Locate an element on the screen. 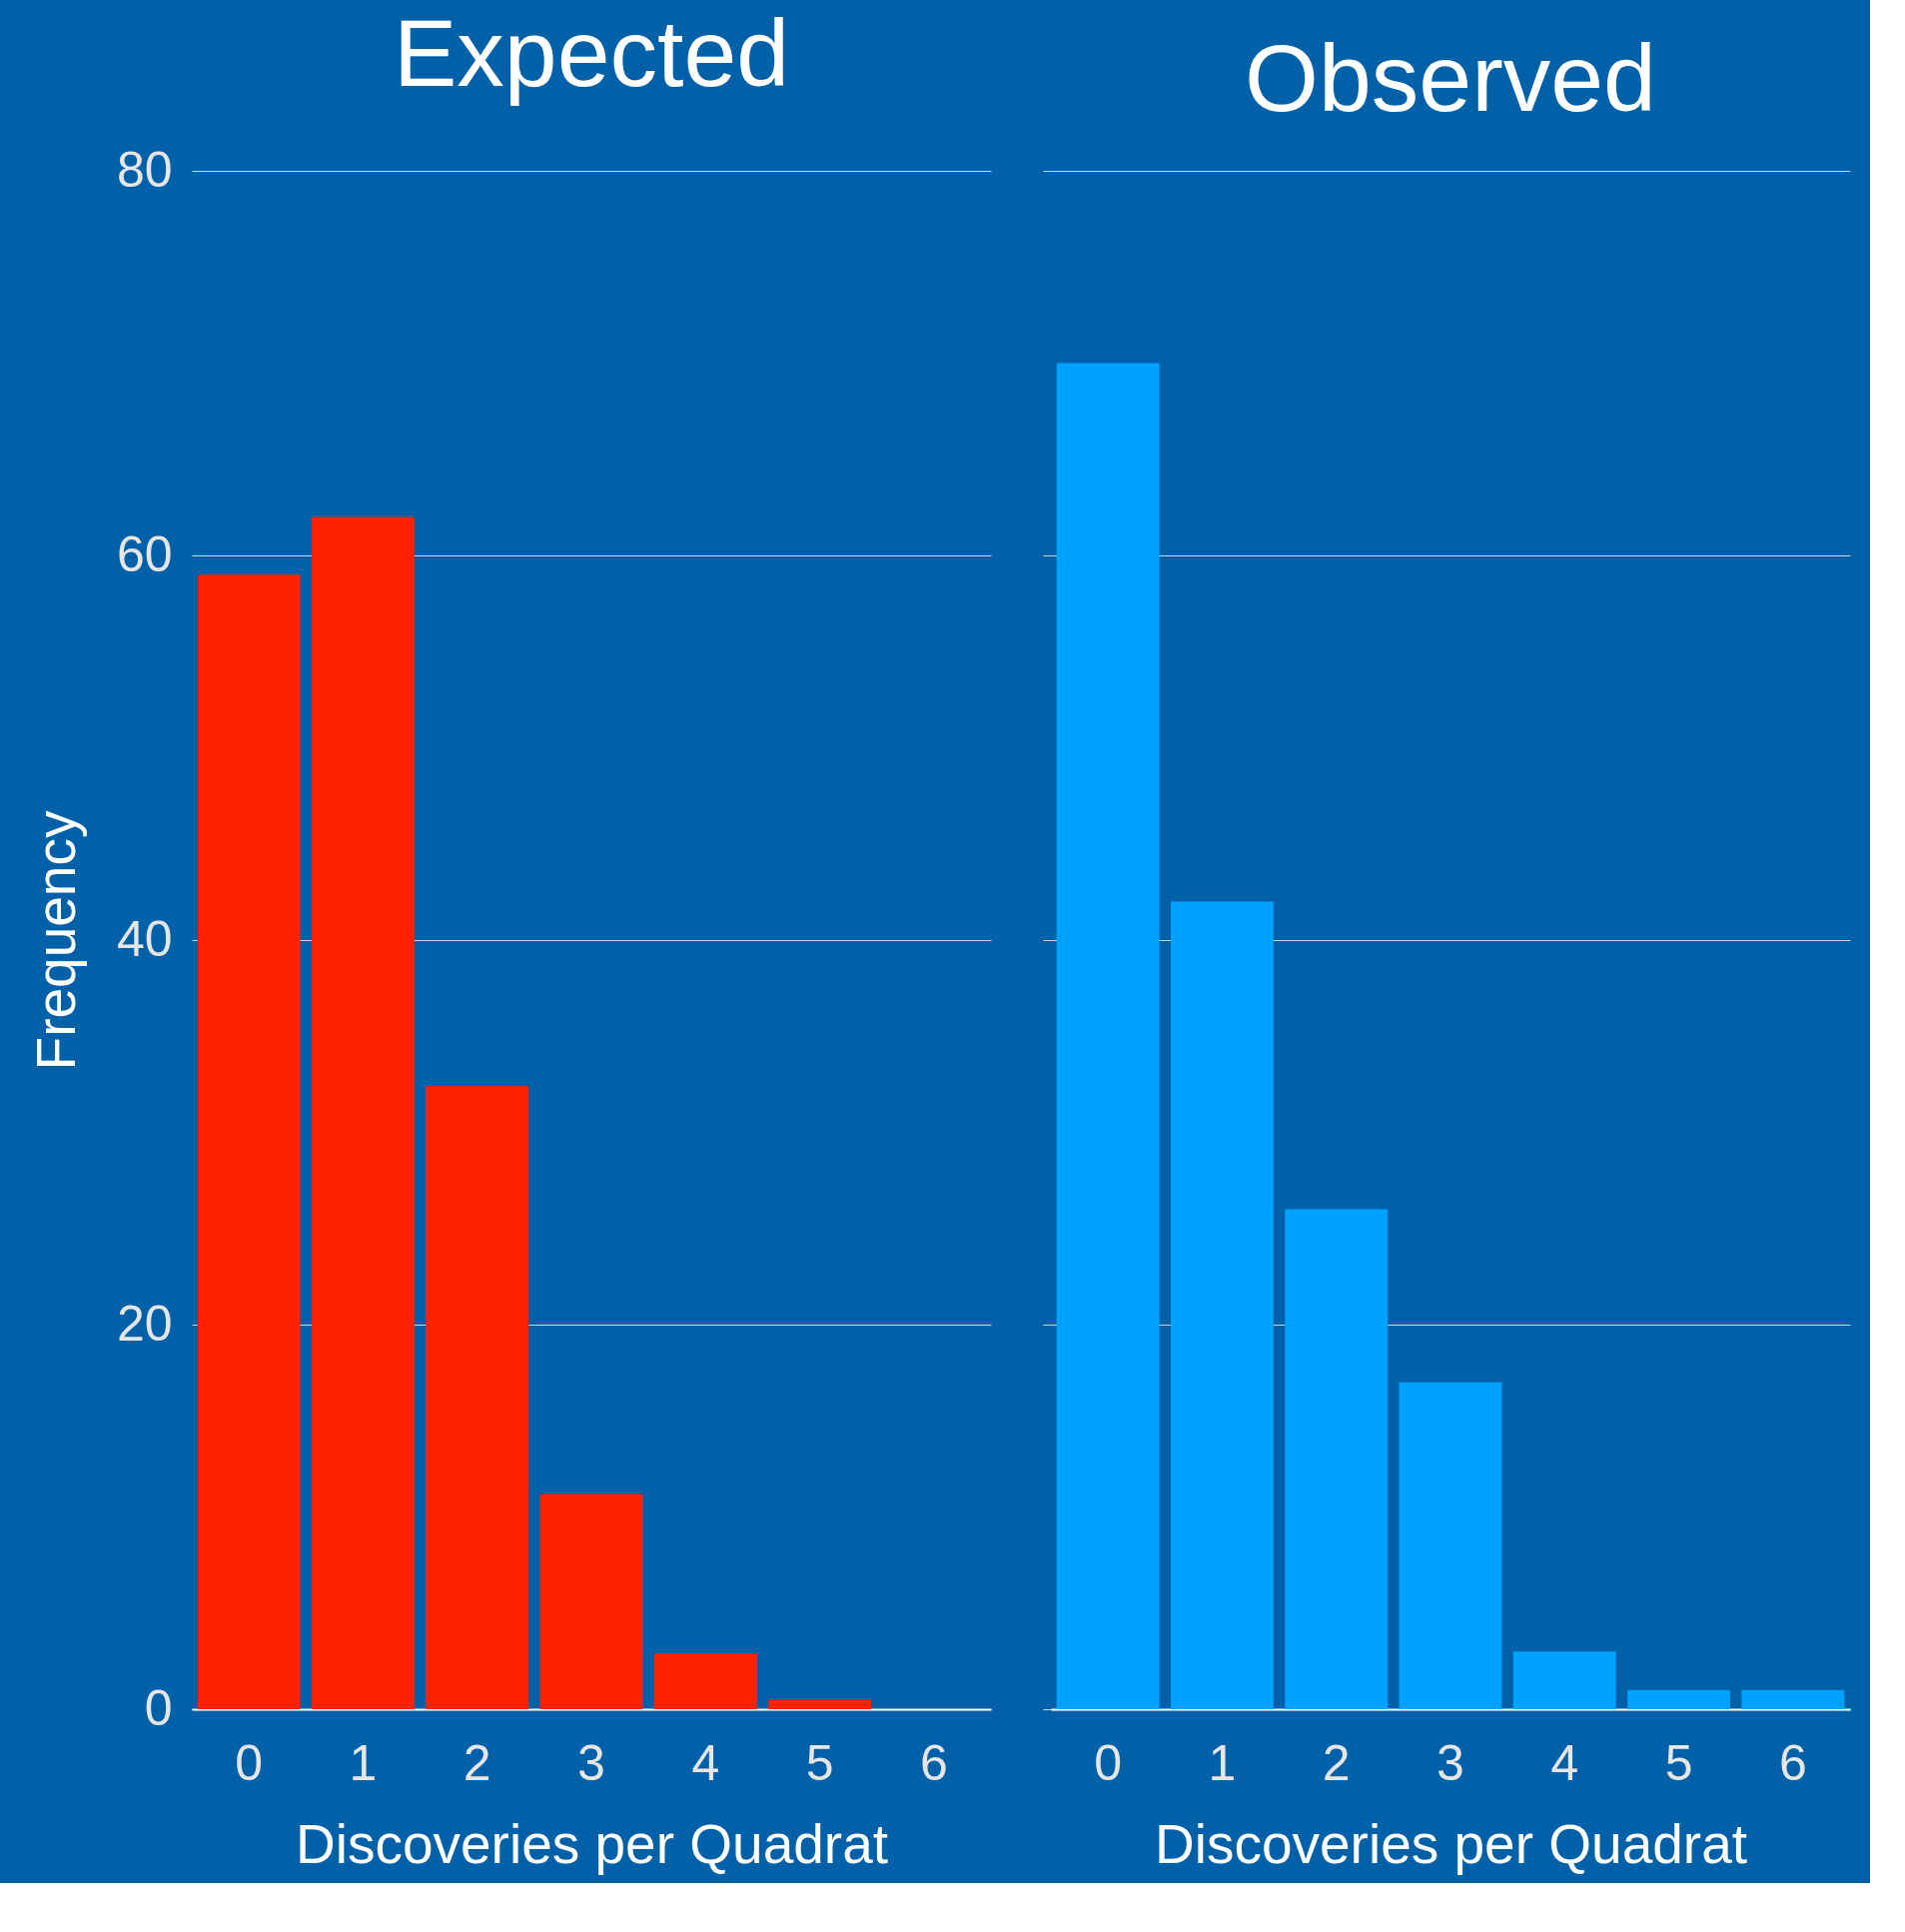 The image size is (1905, 1932). y-tick-label: 60 is located at coordinates (144, 553).